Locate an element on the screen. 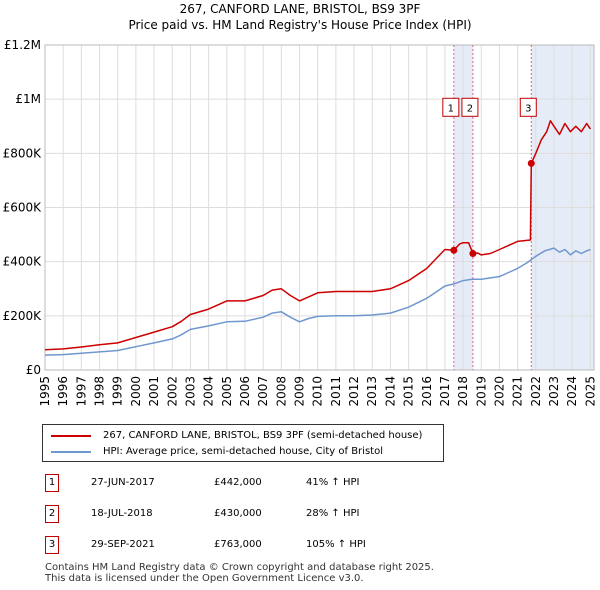 This screenshot has width=600, height=590. x-tick-label: 1995 is located at coordinates (45, 391).